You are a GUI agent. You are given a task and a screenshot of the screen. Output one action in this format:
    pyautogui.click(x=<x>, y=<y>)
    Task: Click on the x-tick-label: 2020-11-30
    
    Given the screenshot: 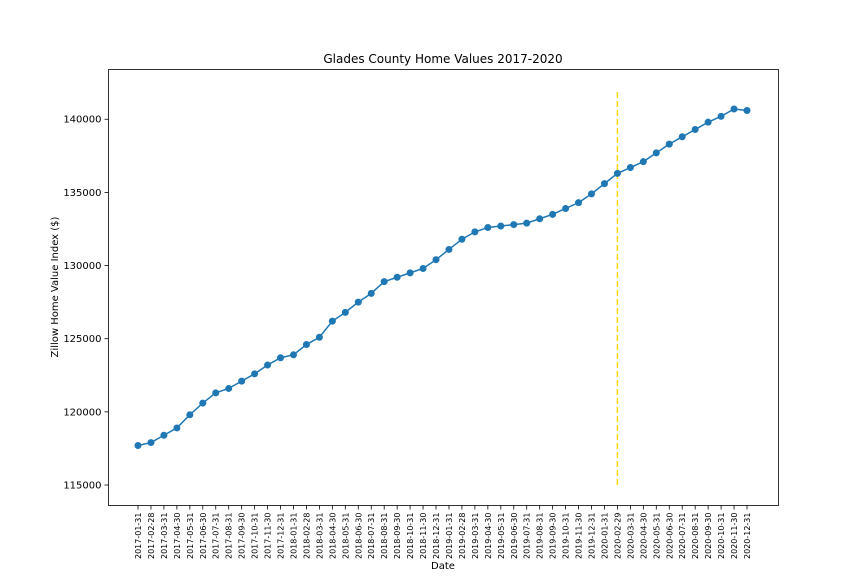 What is the action you would take?
    pyautogui.click(x=734, y=536)
    